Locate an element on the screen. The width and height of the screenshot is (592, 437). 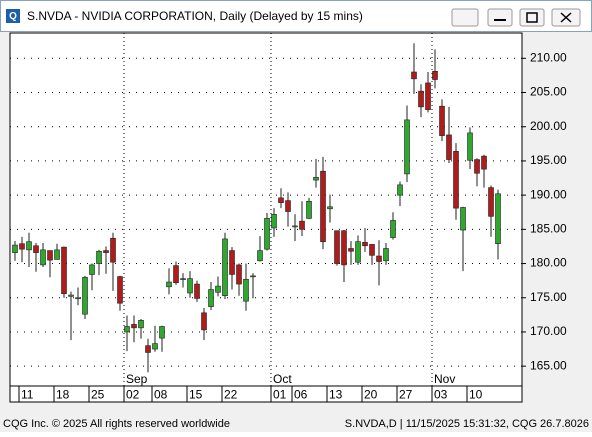
x-tick-label: 01 is located at coordinates (280, 395).